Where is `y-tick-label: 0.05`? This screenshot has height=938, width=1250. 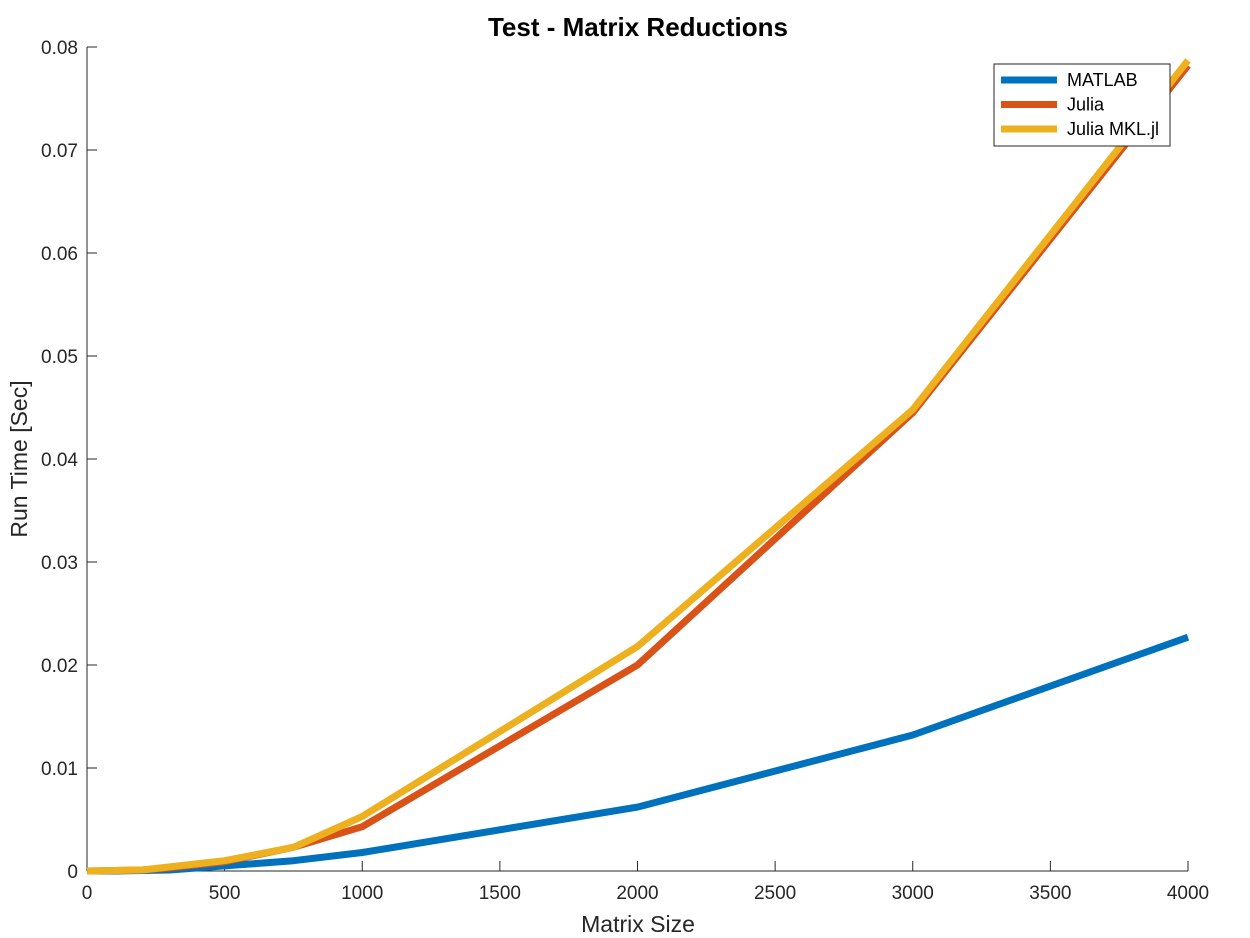 y-tick-label: 0.05 is located at coordinates (59, 357).